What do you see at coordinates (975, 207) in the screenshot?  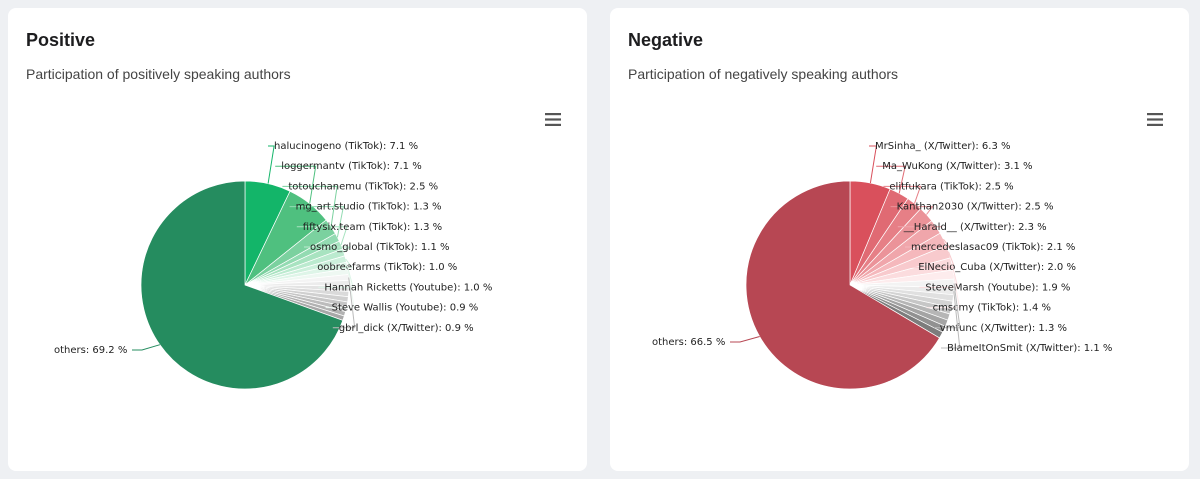 I see `data-label: Kanthan2030 (X/Twitter): 2.5 %` at bounding box center [975, 207].